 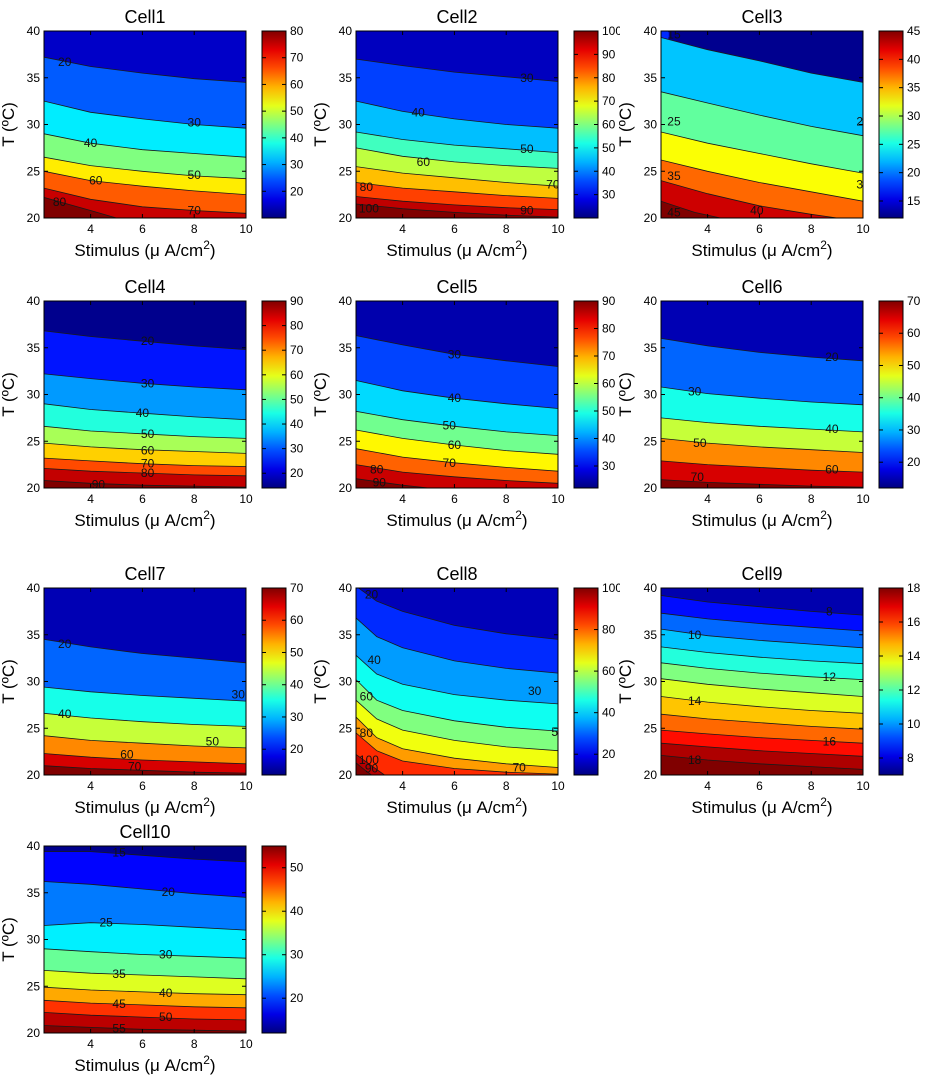 What do you see at coordinates (761, 17) in the screenshot?
I see `chart-title: Cell3` at bounding box center [761, 17].